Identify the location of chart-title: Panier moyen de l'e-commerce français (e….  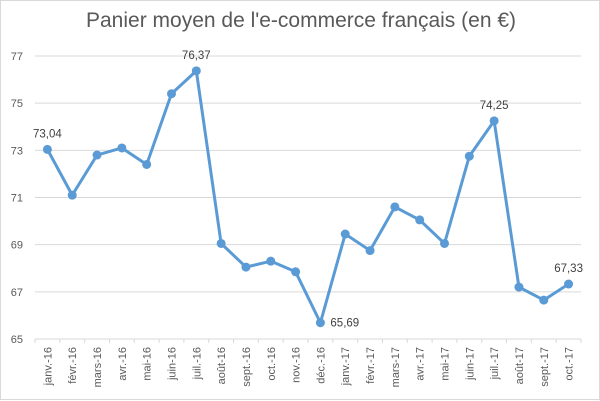
(301, 20).